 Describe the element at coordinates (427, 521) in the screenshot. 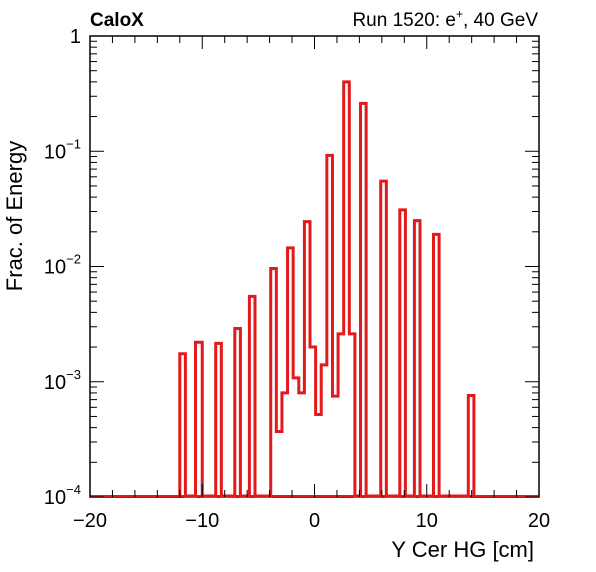

I see `x-tick-label: 10` at that location.